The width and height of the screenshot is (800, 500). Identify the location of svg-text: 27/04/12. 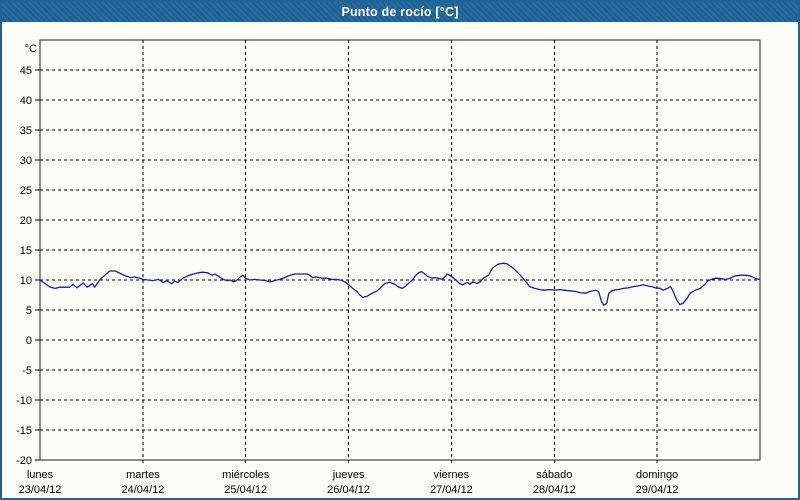
(451, 490).